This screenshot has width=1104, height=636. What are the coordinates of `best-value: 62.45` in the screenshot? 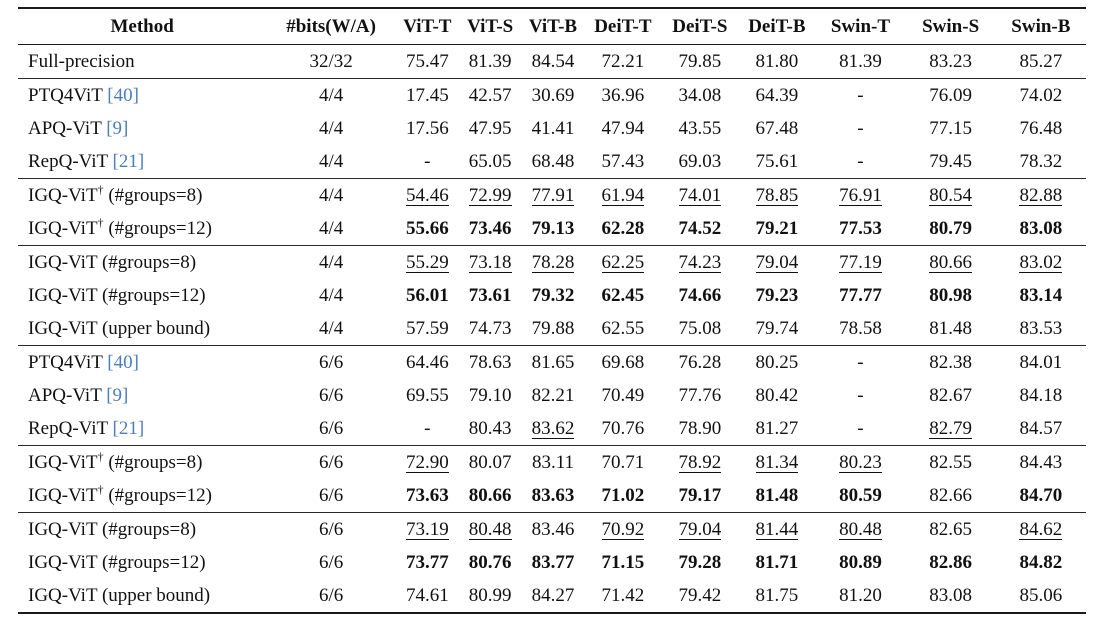 It's located at (623, 295).